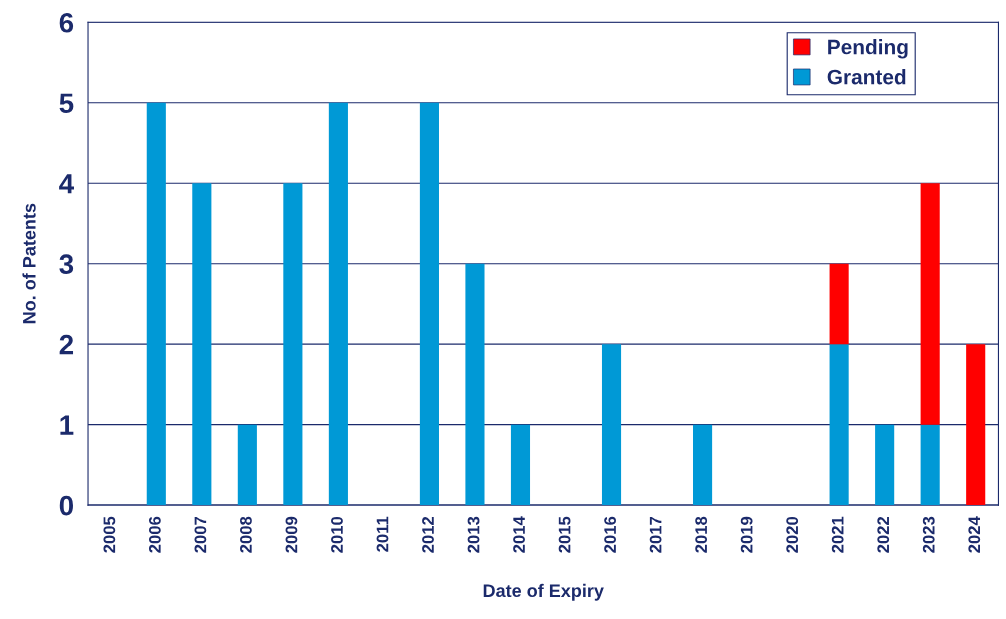 Image resolution: width=1006 pixels, height=619 pixels. What do you see at coordinates (382, 534) in the screenshot?
I see `x-tick-label: 2011` at bounding box center [382, 534].